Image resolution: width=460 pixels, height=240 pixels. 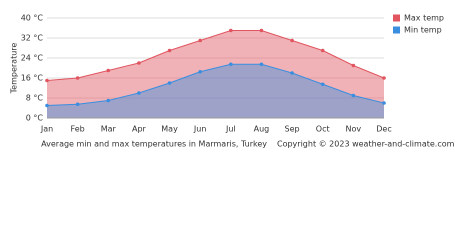 What do you see at coordinates (262, 129) in the screenshot?
I see `x-tick-label: Aug` at bounding box center [262, 129].